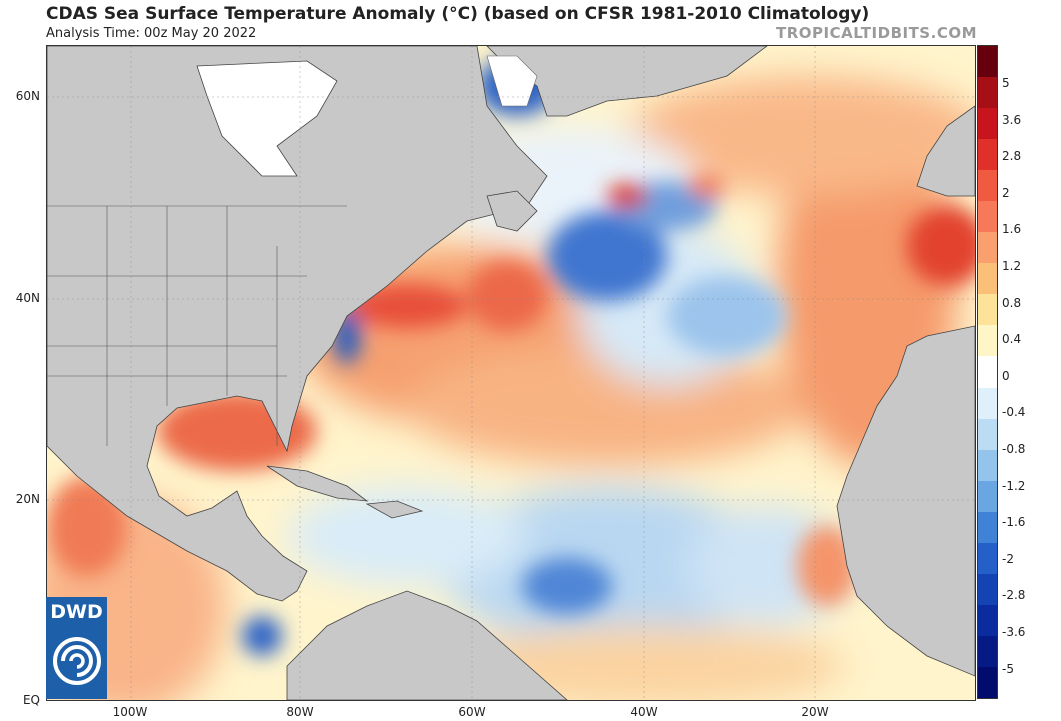 This screenshot has height=721, width=1061. Describe the element at coordinates (1014, 522) in the screenshot. I see `colorbar-tick-label: -1.6` at that location.